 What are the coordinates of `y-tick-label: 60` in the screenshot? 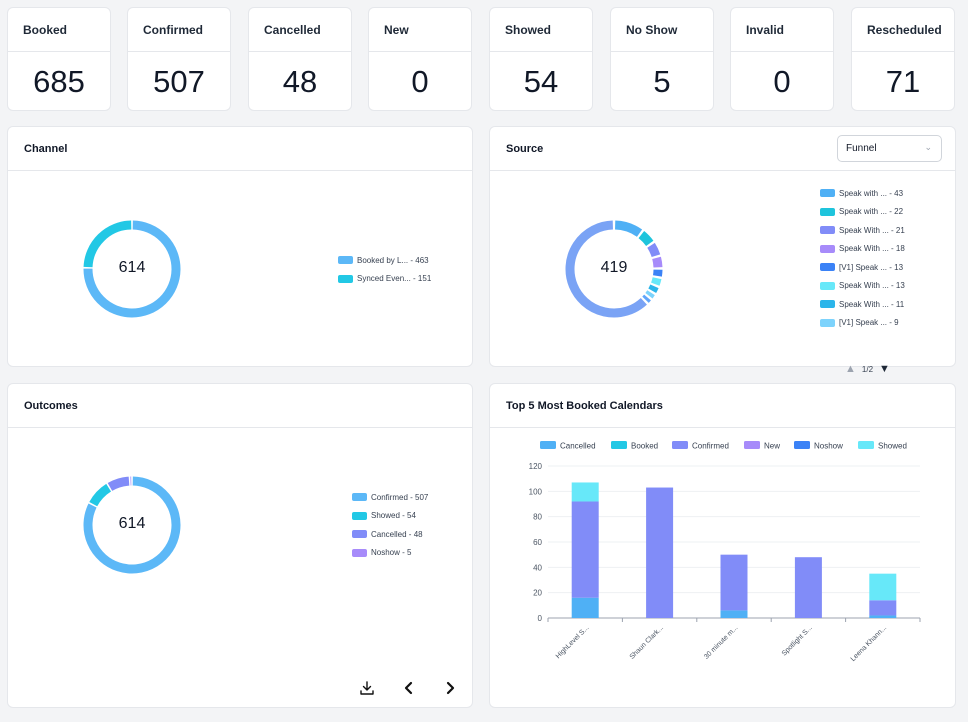 It's located at (537, 542).